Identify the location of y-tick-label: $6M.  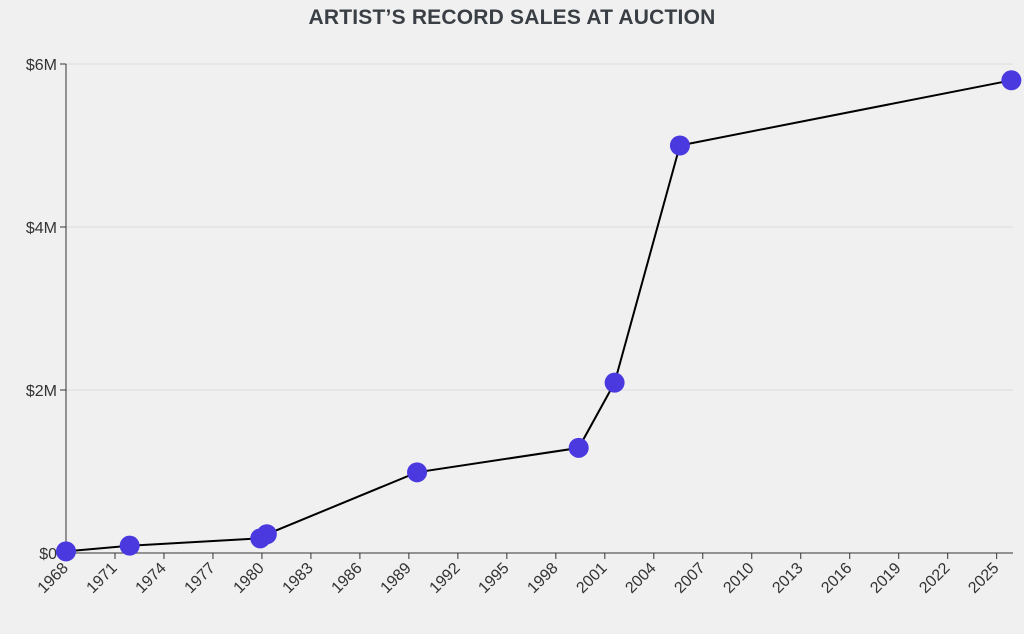
(41, 65).